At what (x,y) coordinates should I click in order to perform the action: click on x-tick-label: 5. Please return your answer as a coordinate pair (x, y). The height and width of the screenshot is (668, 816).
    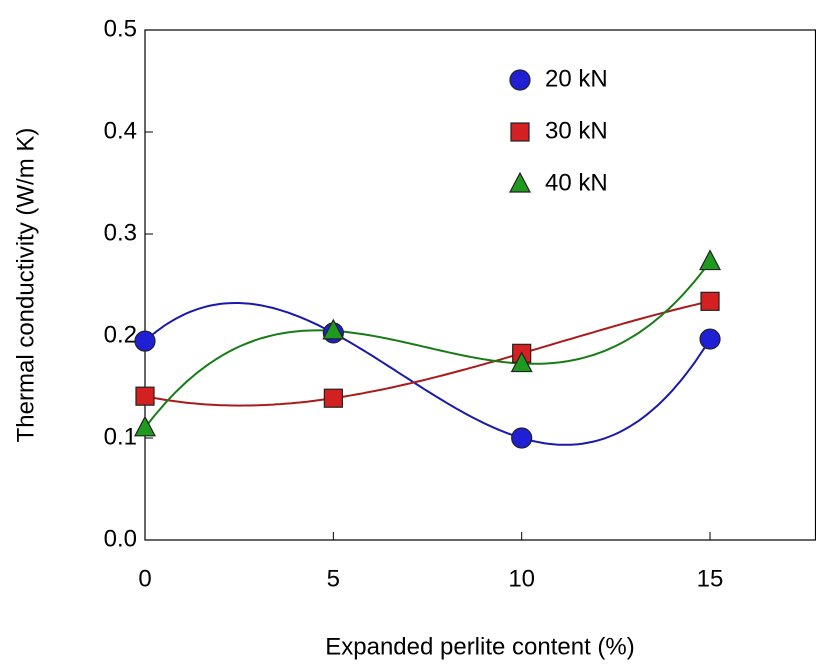
    Looking at the image, I should click on (333, 578).